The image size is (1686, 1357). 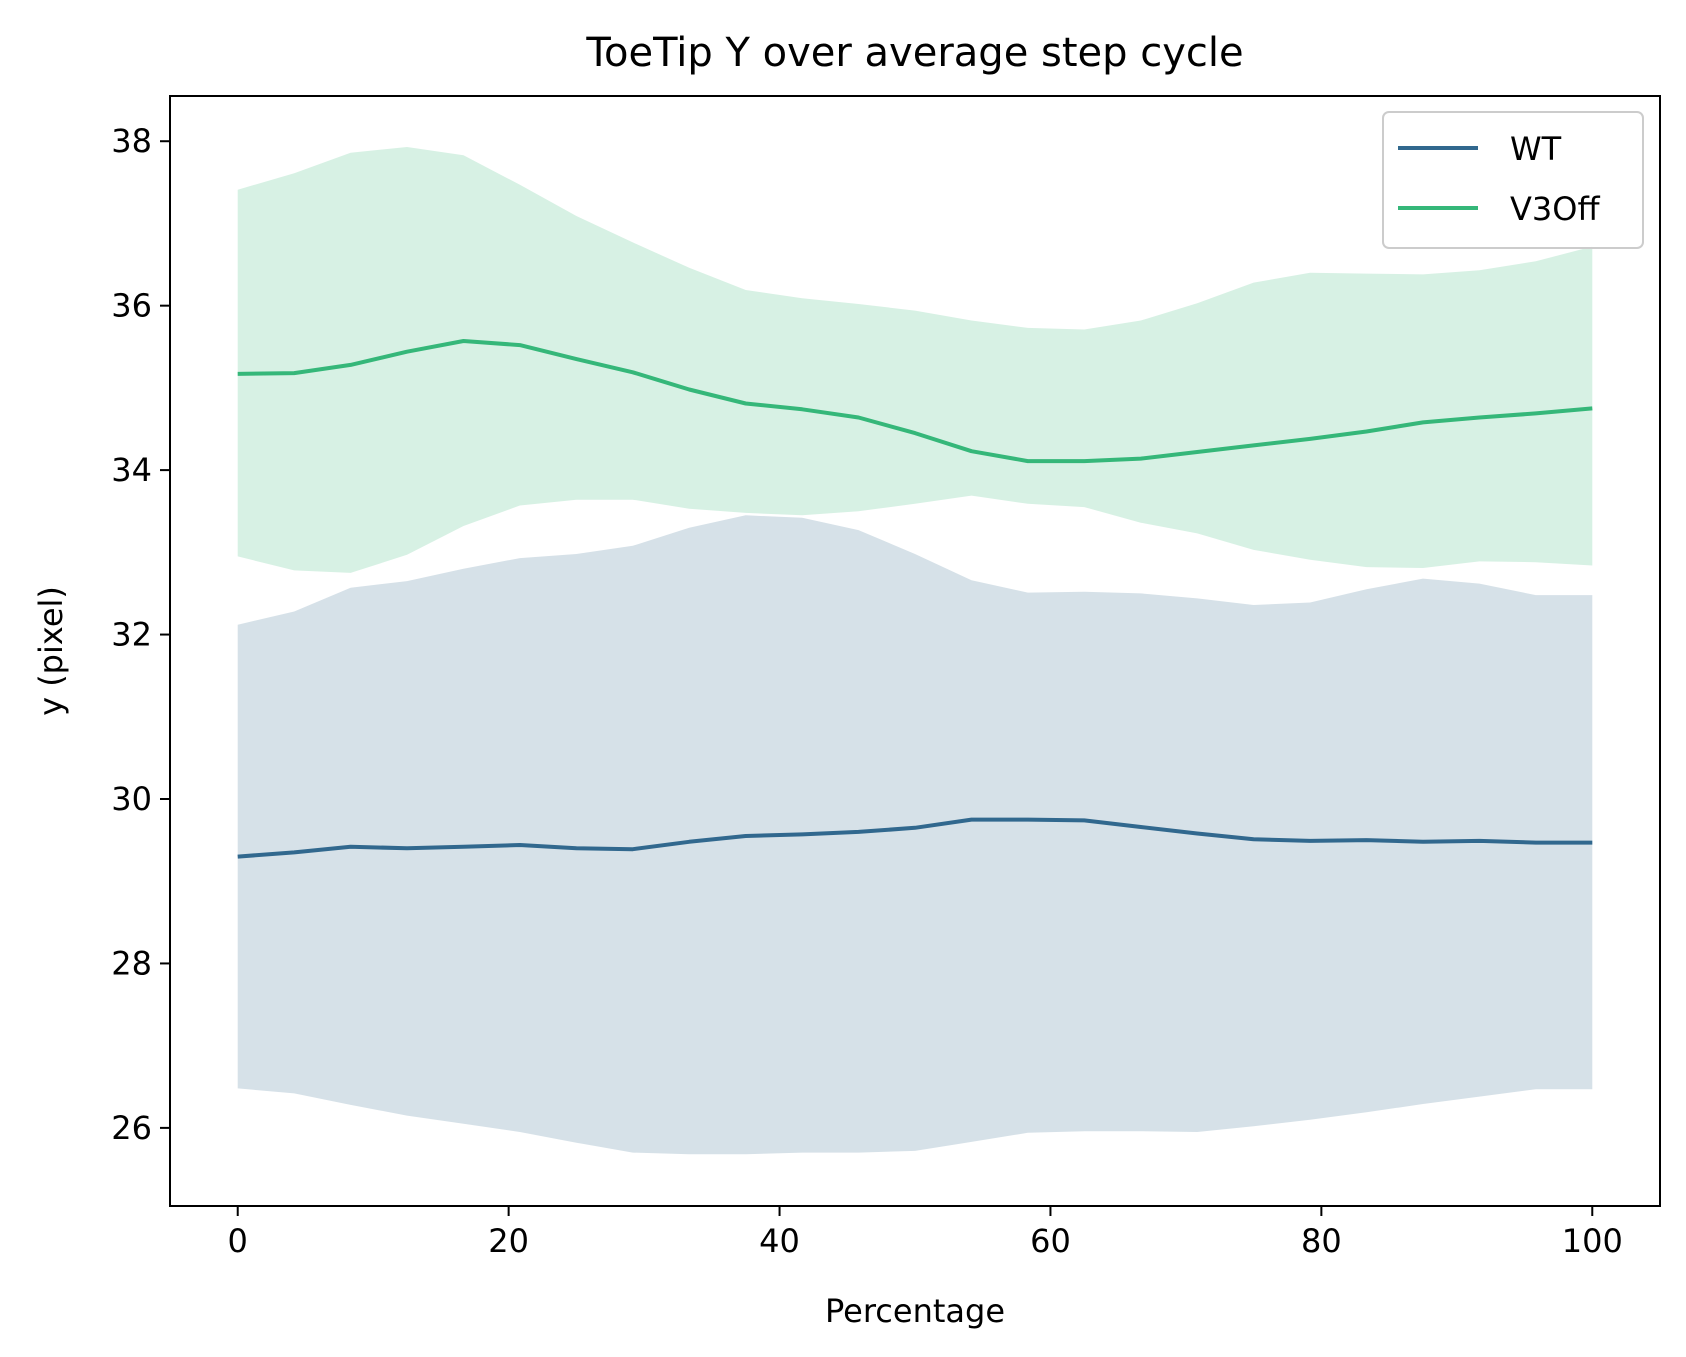 What do you see at coordinates (914, 53) in the screenshot?
I see `chart-title: ToeTip Y over average step cycle` at bounding box center [914, 53].